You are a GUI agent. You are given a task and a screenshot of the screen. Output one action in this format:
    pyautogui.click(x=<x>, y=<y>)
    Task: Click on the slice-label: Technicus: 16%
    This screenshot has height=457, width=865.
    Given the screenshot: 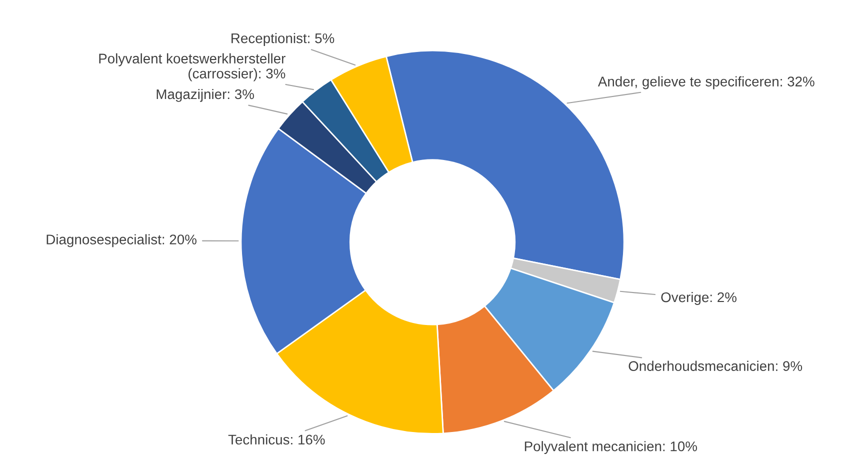 What is the action you would take?
    pyautogui.click(x=276, y=439)
    